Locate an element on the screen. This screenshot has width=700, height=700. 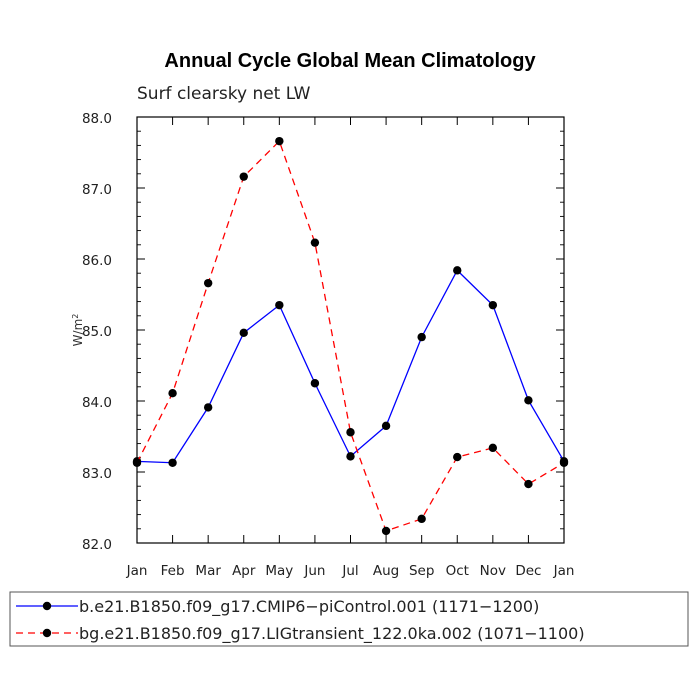
x-tick-label: Jun is located at coordinates (314, 571).